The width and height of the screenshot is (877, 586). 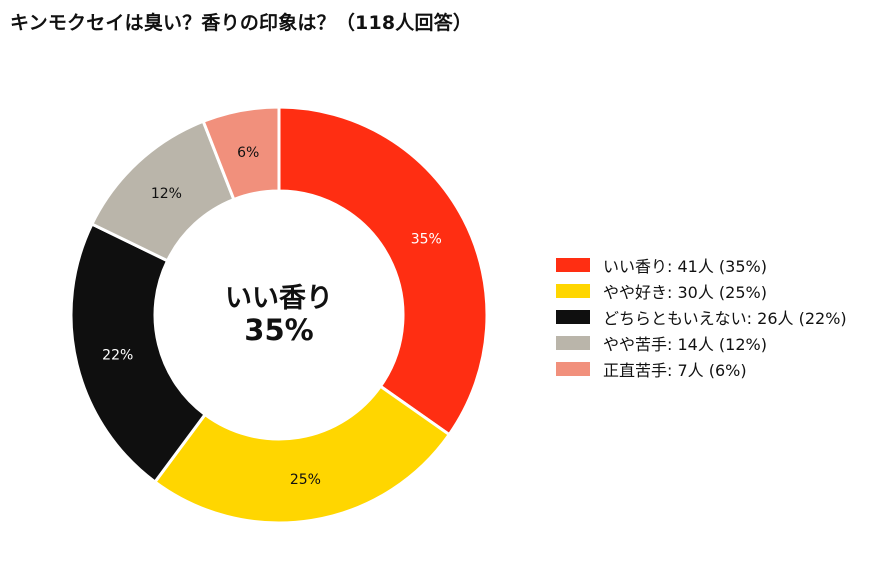 What do you see at coordinates (241, 23) in the screenshot?
I see `chart-title: キンモクセイは臭い？香りの印象は？（118人回答）` at bounding box center [241, 23].